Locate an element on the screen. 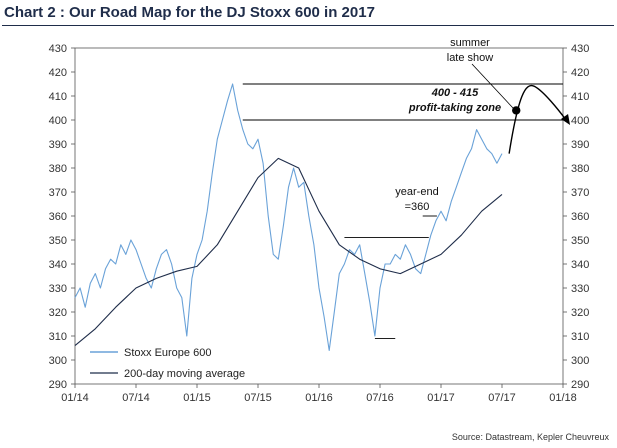  yearend-label-line1: year-end is located at coordinates (416, 192).